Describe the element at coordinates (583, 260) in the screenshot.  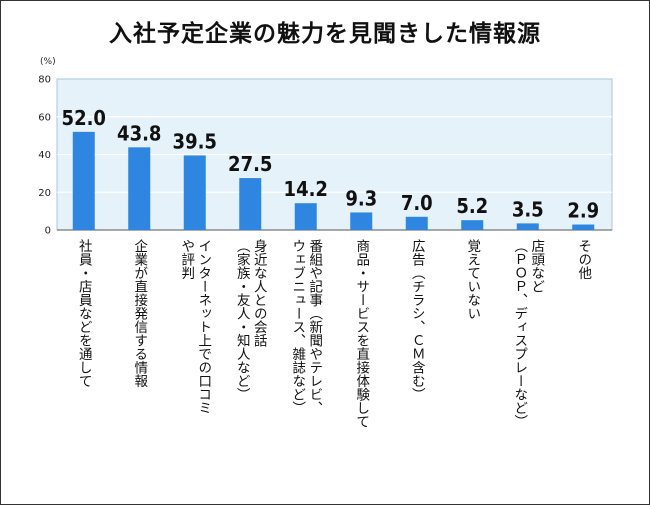
I see `category-label-10: その他` at that location.